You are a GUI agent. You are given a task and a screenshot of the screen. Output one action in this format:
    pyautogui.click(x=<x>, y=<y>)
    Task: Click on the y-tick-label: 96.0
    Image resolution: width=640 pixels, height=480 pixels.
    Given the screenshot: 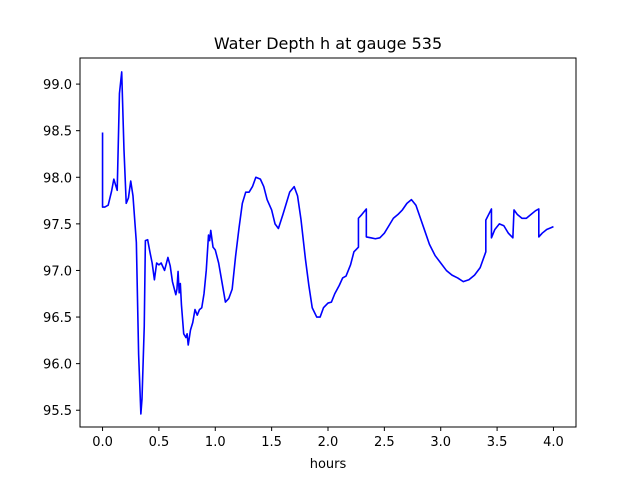 What is the action you would take?
    pyautogui.click(x=57, y=365)
    